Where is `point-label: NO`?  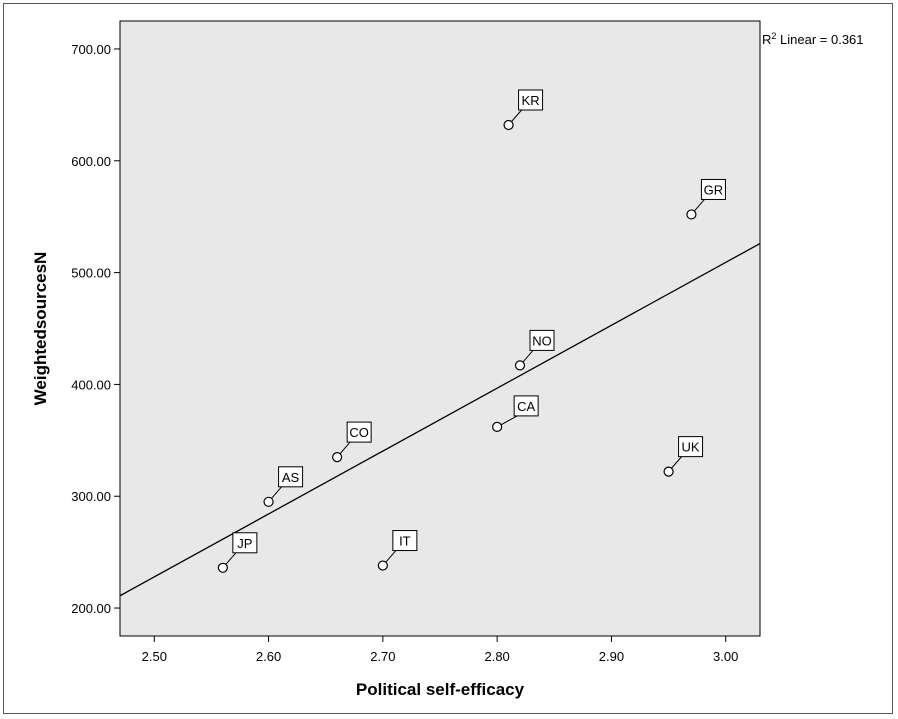
point-label: NO is located at coordinates (542, 340).